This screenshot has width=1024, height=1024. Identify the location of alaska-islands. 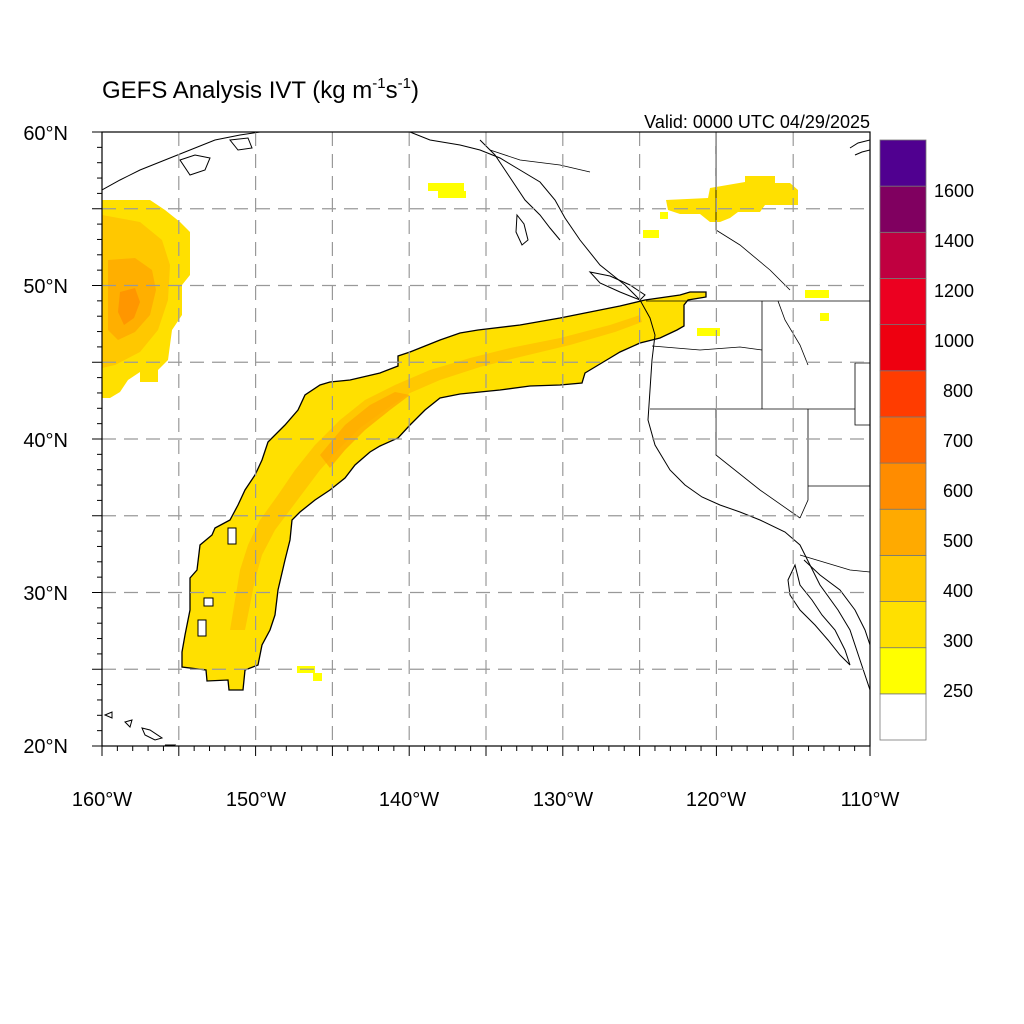
(216, 156).